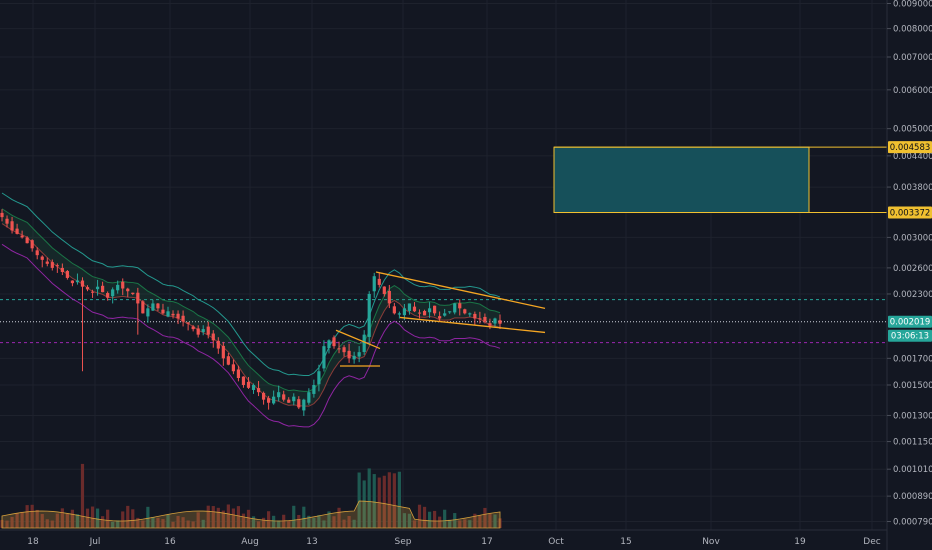  Describe the element at coordinates (251, 514) in the screenshot. I see `volume-ma-area` at that location.